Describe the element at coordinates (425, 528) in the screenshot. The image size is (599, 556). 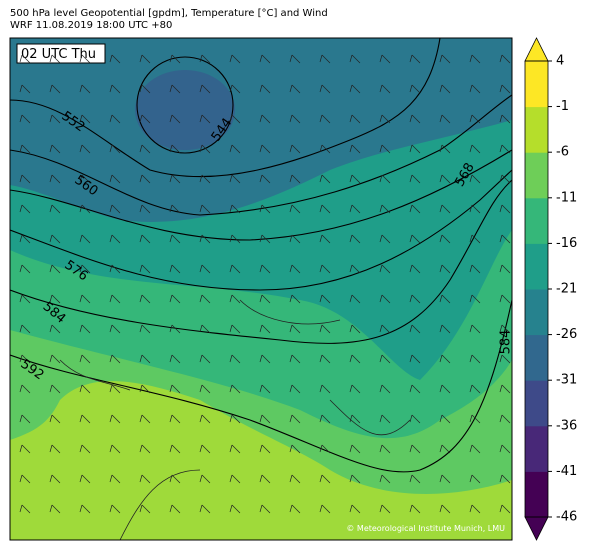
I see `credit: © Meteorological Institute Munich, LMU` at that location.